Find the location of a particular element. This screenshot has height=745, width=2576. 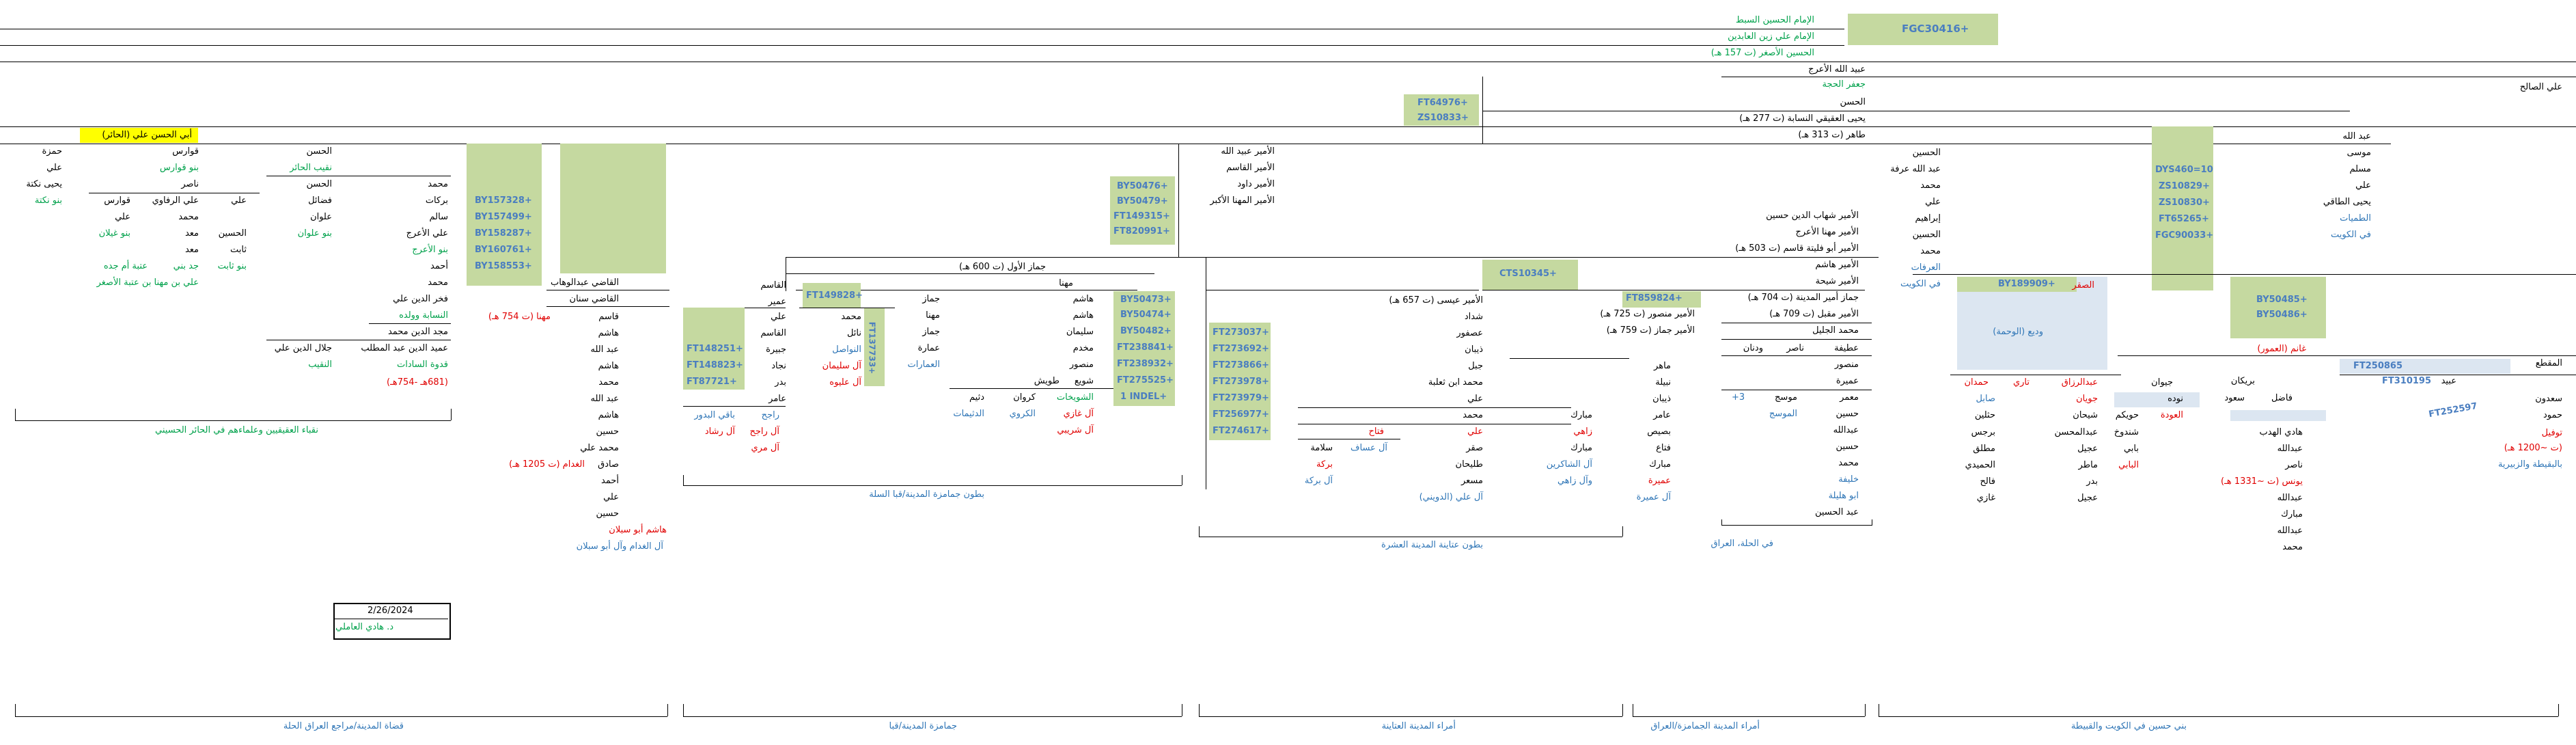

al-alayoh: آل عليوه is located at coordinates (845, 383).